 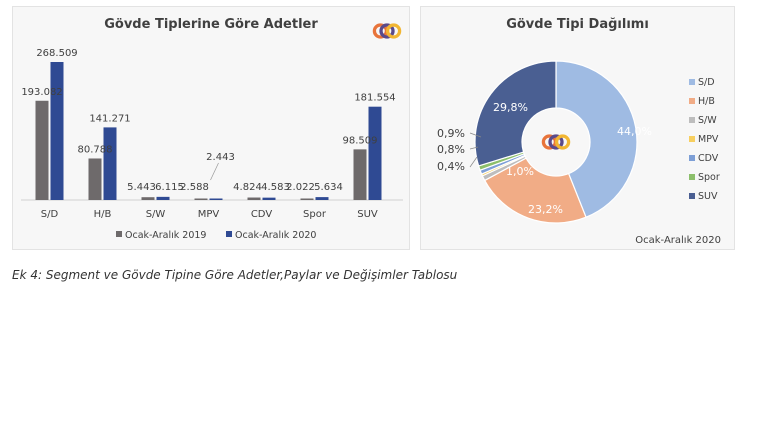 I want to click on legend-label-suv: SUV, so click(x=708, y=196).